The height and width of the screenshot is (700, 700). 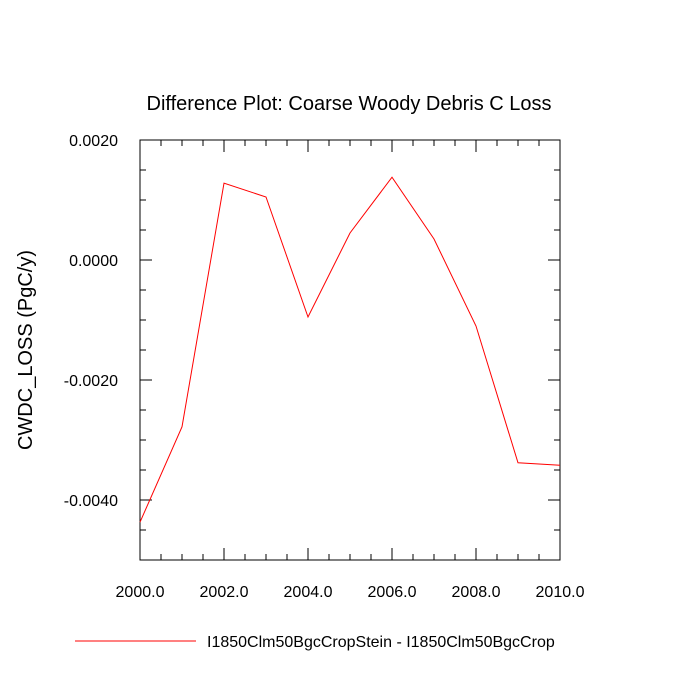 What do you see at coordinates (224, 592) in the screenshot?
I see `x-tick-label: 2002.0` at bounding box center [224, 592].